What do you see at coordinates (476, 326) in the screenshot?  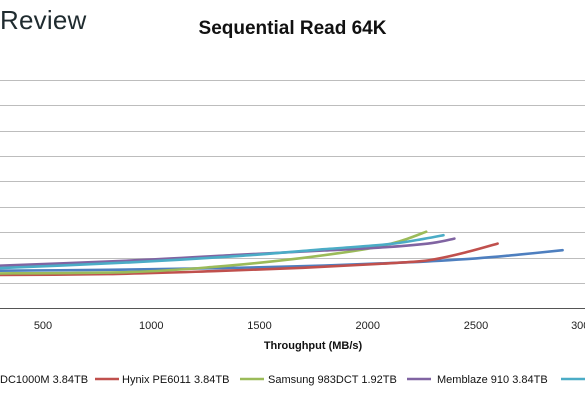 I see `x-tick-label: 2500` at bounding box center [476, 326].